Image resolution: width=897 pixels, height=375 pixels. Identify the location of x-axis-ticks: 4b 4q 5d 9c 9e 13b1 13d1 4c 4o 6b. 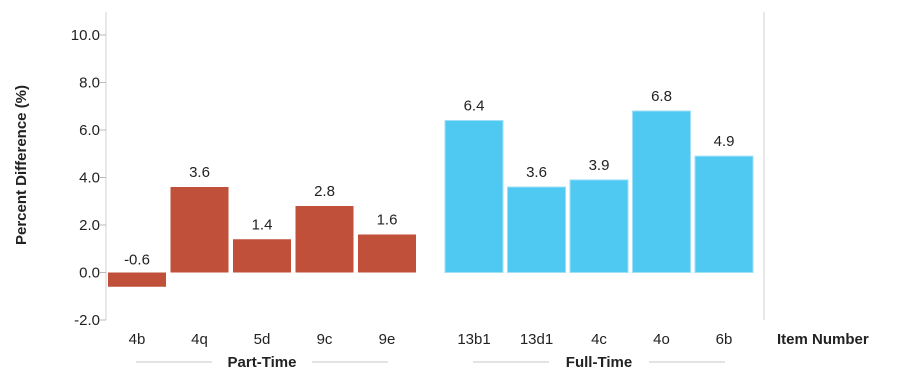
(431, 339).